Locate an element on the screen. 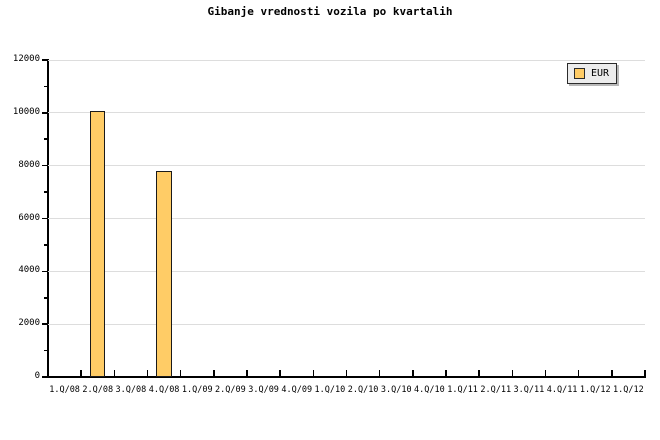 The height and width of the screenshot is (440, 660). x-axis-tick-label: 4.Q/10 is located at coordinates (429, 390).